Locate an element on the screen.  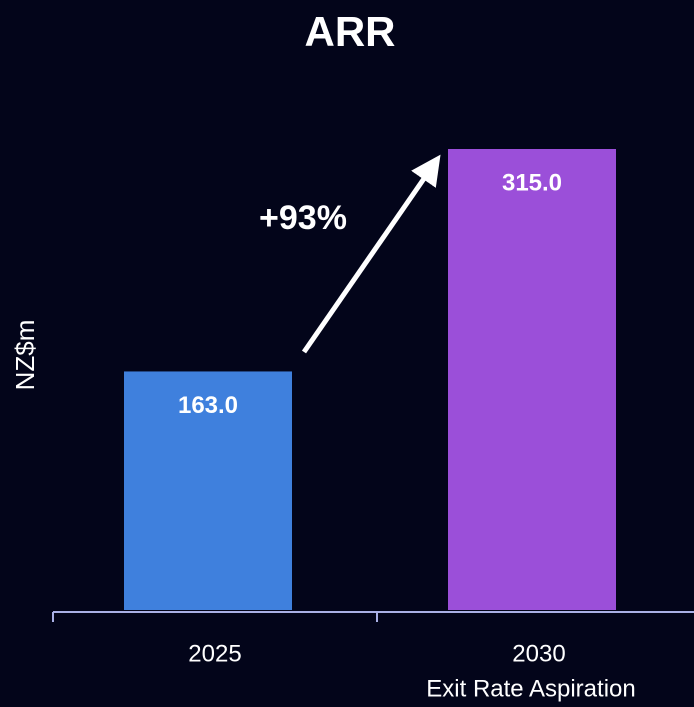
chart-title: ARR is located at coordinates (350, 31).